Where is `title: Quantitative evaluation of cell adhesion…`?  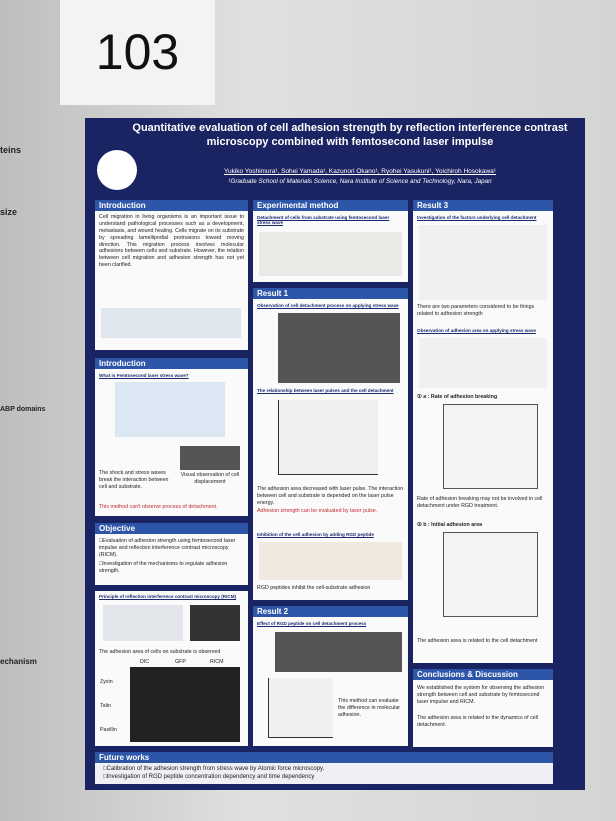
title: Quantitative evaluation of cell adhesion… is located at coordinates (350, 135).